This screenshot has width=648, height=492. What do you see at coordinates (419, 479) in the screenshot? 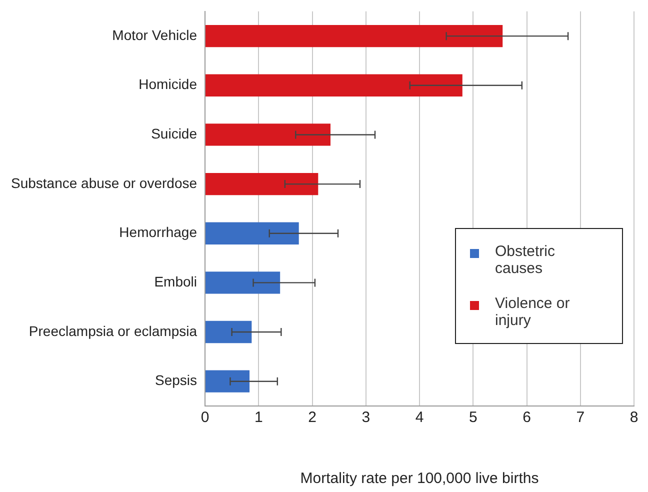
I see `x-axis-title: Mortality rate per 100,000 live births` at bounding box center [419, 479].